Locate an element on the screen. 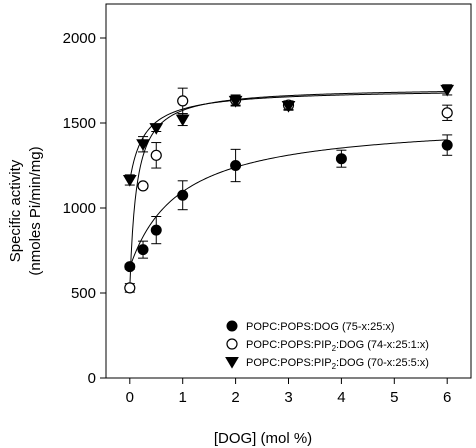 The image size is (476, 448). x-tick-label-0: 0 is located at coordinates (130, 397).